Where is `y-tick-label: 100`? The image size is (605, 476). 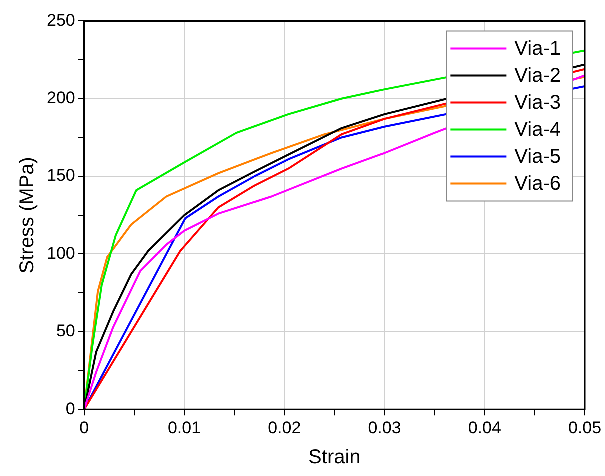
y-tick-label: 100 is located at coordinates (61, 253).